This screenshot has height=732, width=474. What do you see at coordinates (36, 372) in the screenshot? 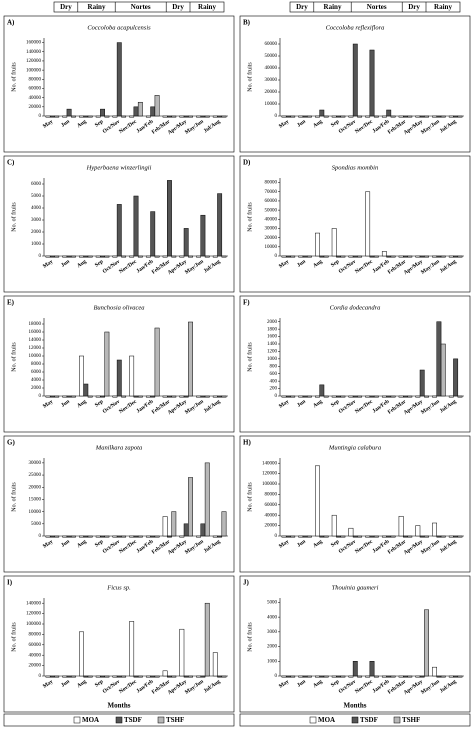
I see `y-tick-label: 6000` at bounding box center [36, 372].